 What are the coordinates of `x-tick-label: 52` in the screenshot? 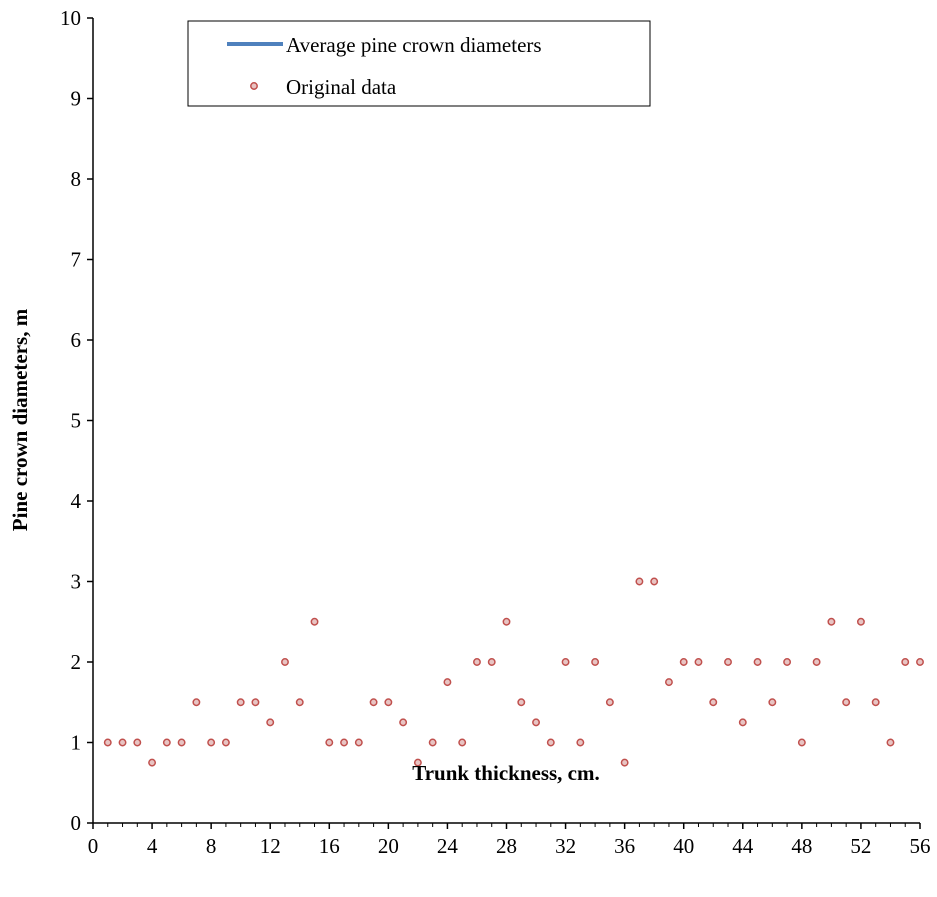 It's located at (860, 846).